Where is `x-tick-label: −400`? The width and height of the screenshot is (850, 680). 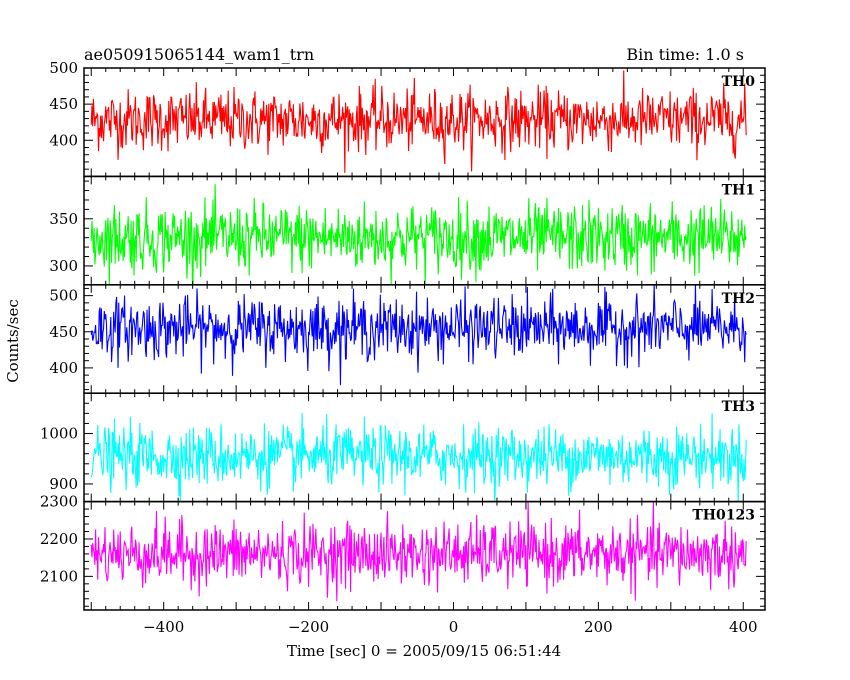
x-tick-label: −400 is located at coordinates (163, 627).